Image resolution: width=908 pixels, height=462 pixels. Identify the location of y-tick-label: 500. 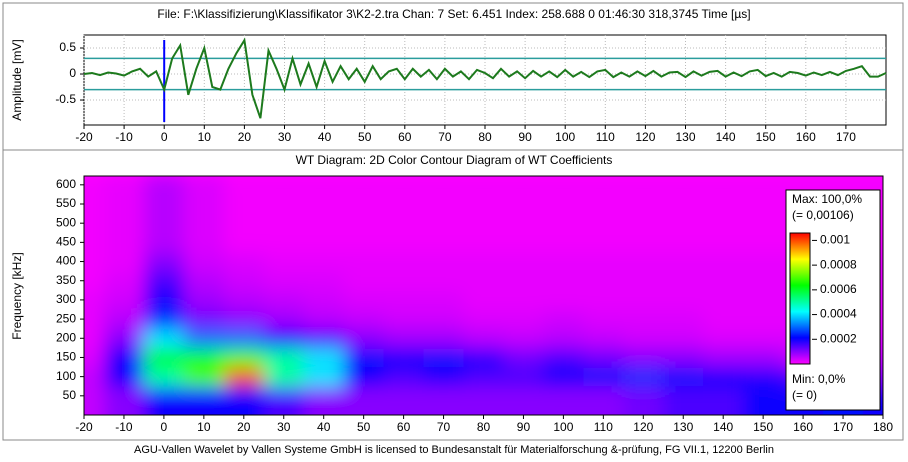
(66, 222).